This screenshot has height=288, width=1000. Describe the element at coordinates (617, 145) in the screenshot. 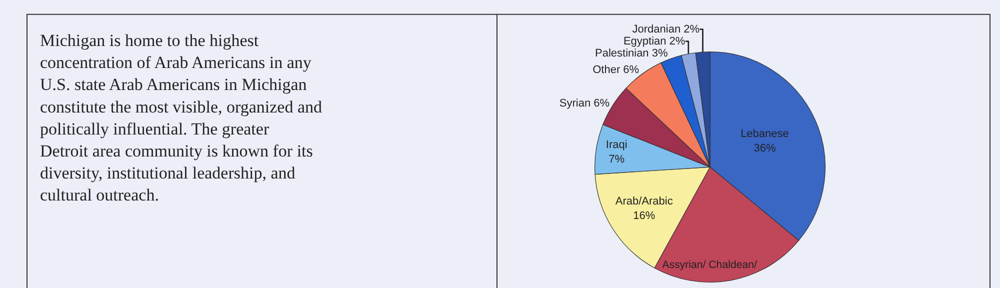

I see `slice-label: Iraqi` at that location.